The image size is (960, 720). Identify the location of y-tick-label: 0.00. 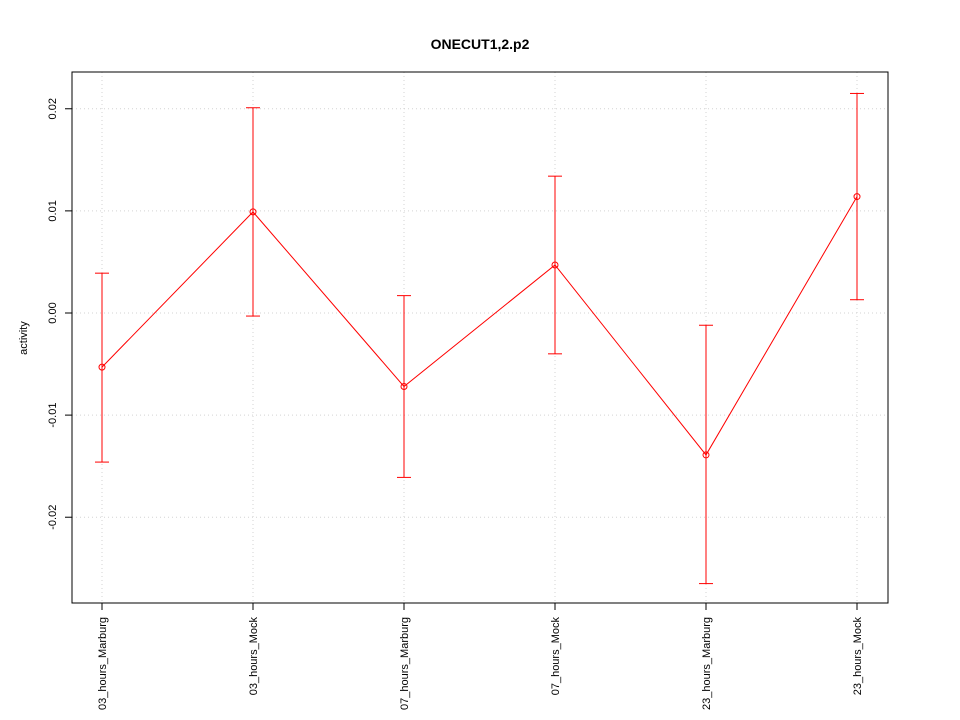
(53, 312).